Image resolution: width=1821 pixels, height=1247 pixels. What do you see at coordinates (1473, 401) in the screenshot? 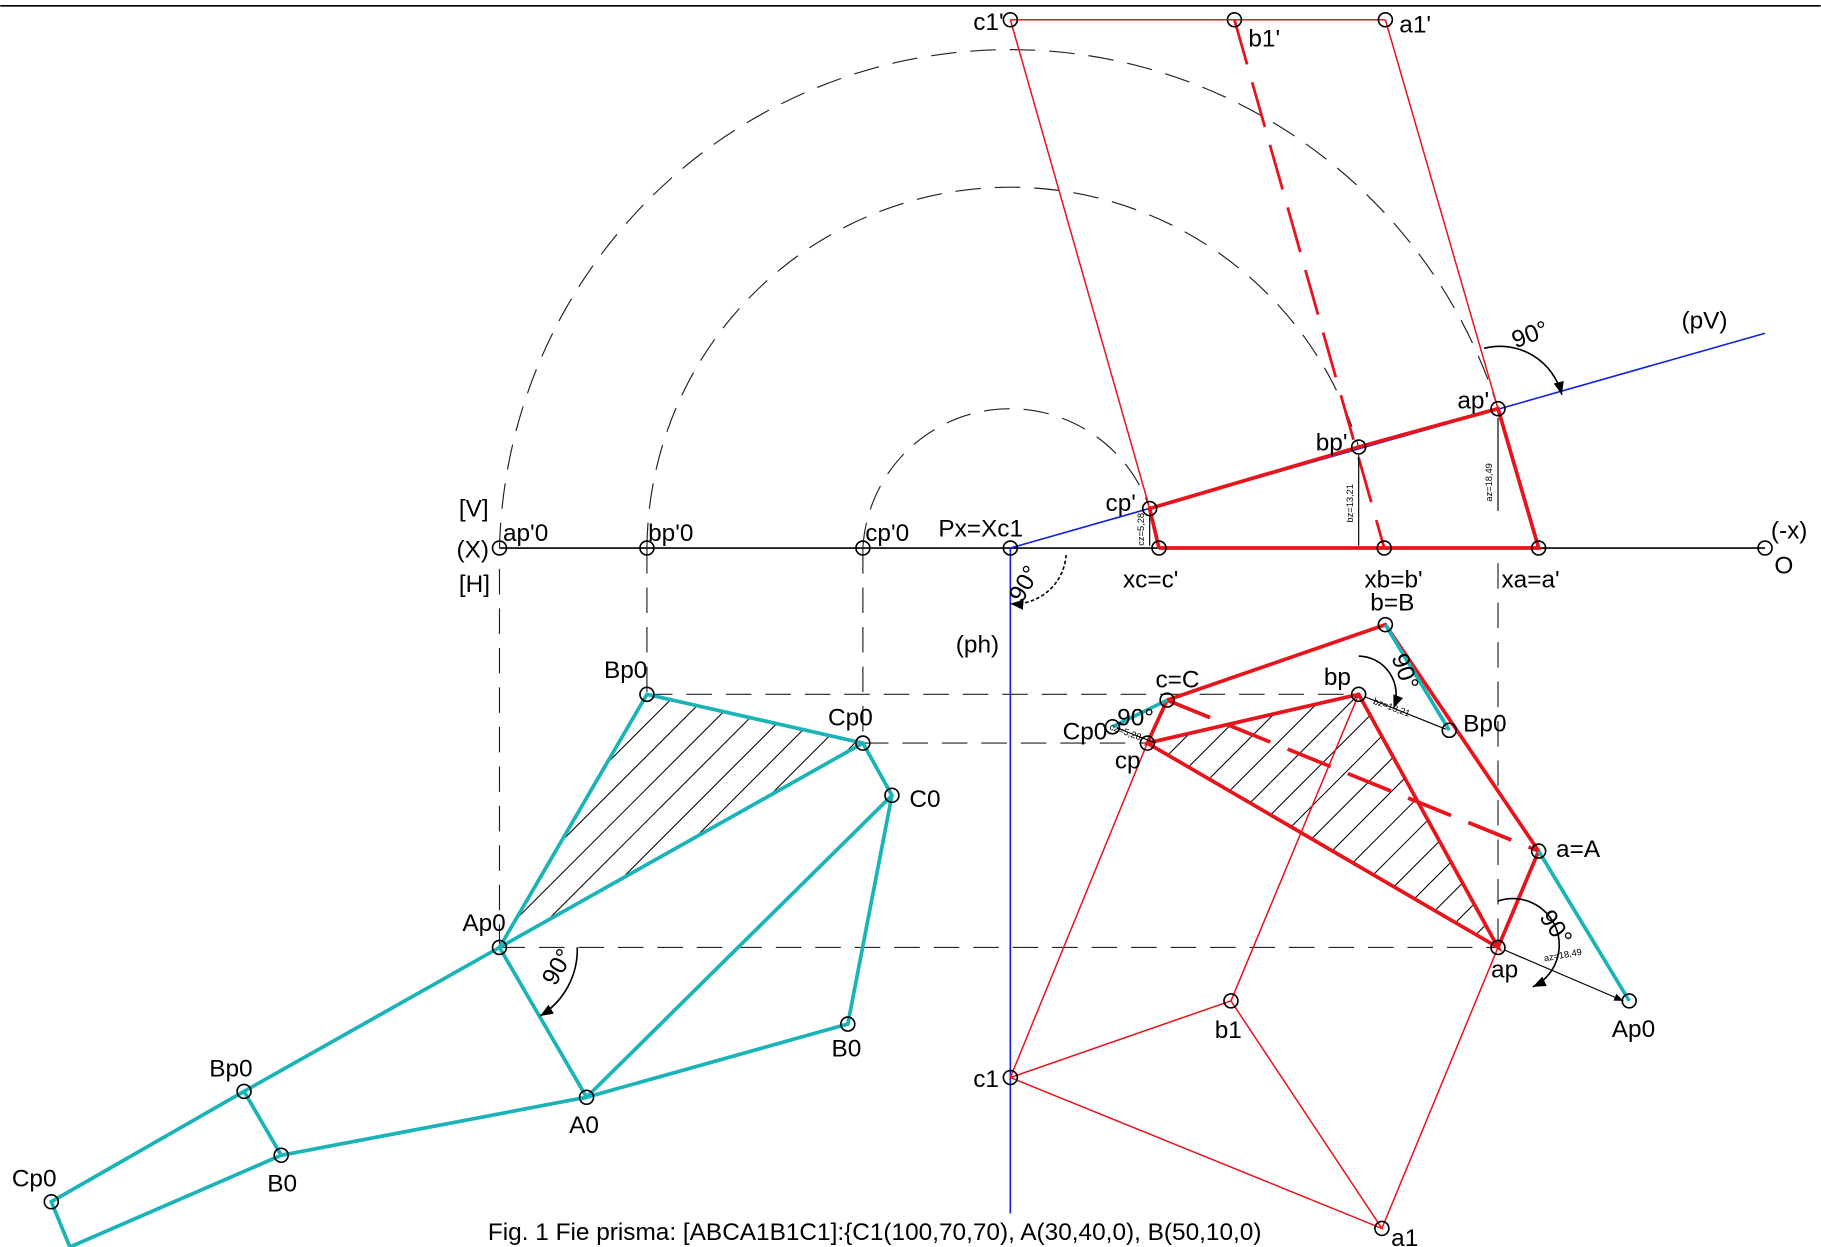
I see `point-label: ap'` at bounding box center [1473, 401].